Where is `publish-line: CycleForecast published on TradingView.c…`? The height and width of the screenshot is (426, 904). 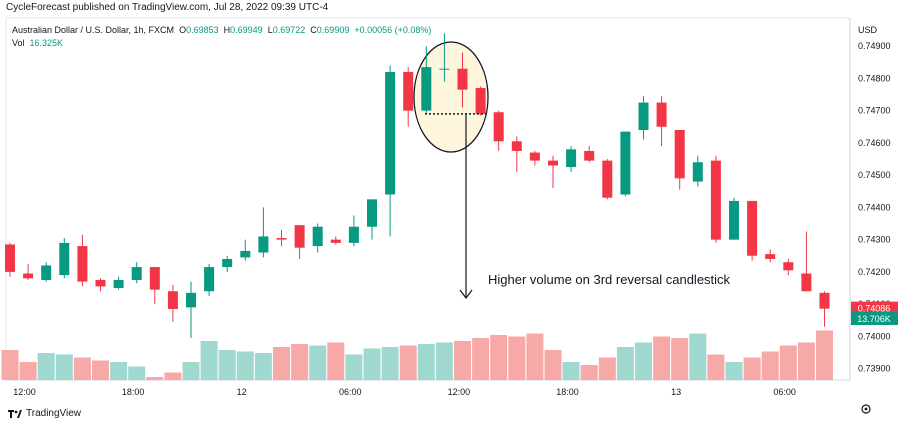 publish-line: CycleForecast published on TradingView.c… is located at coordinates (167, 7).